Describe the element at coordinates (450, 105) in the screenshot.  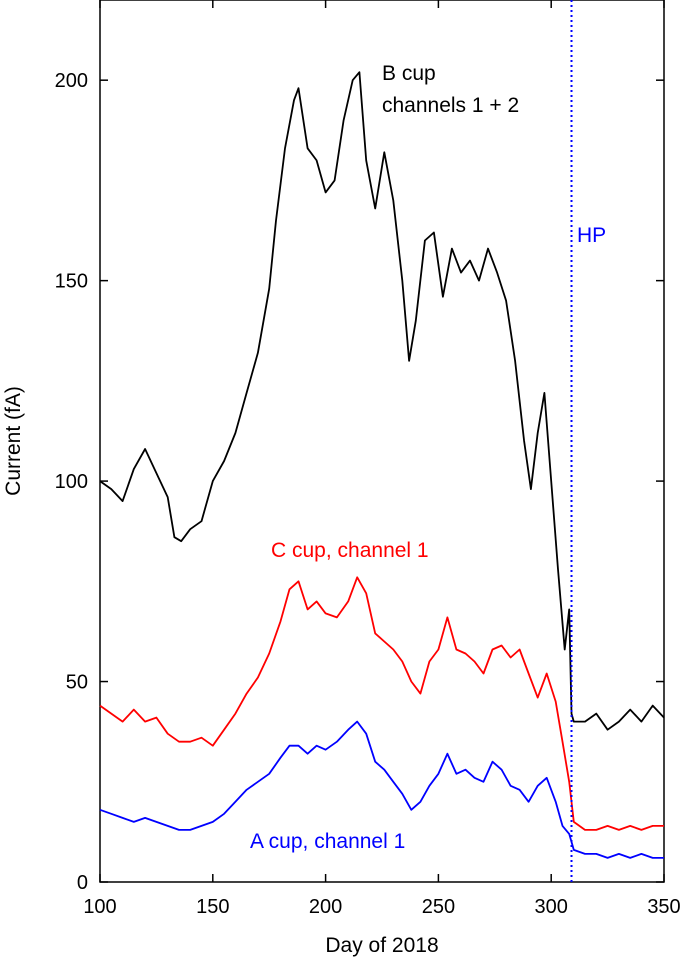
I see `annotation-b-channels: channels 1 + 2` at that location.